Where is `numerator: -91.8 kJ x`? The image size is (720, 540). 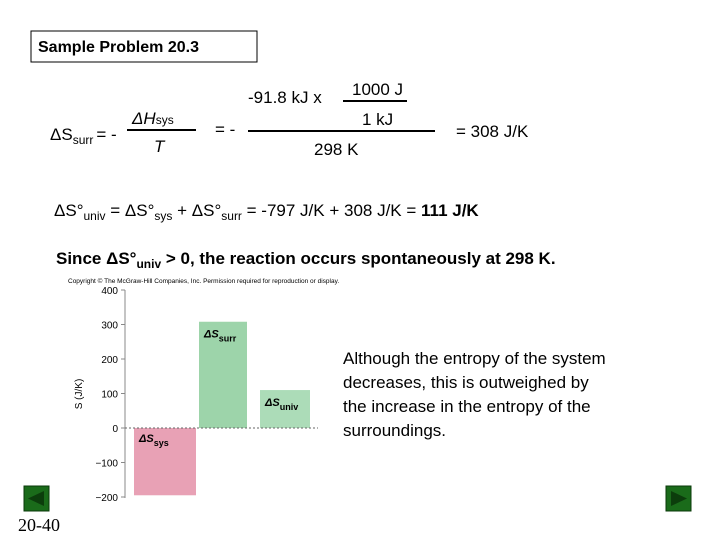 numerator: -91.8 kJ x is located at coordinates (285, 97).